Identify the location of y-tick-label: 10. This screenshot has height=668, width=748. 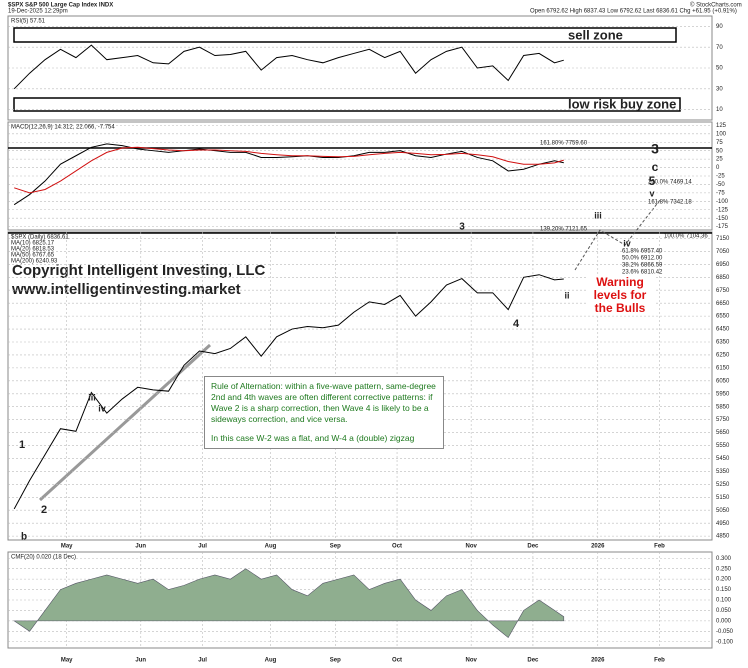
(719, 110).